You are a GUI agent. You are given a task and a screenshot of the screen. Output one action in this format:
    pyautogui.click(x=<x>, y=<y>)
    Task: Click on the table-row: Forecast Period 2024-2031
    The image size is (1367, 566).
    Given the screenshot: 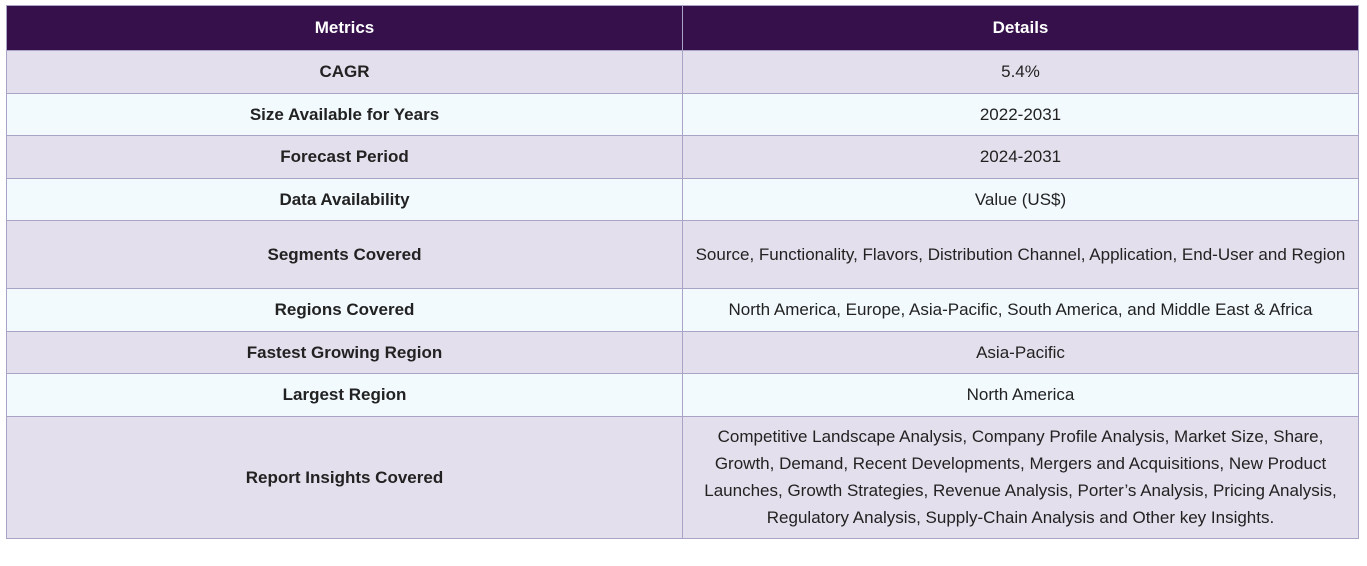 What is the action you would take?
    pyautogui.click(x=682, y=157)
    